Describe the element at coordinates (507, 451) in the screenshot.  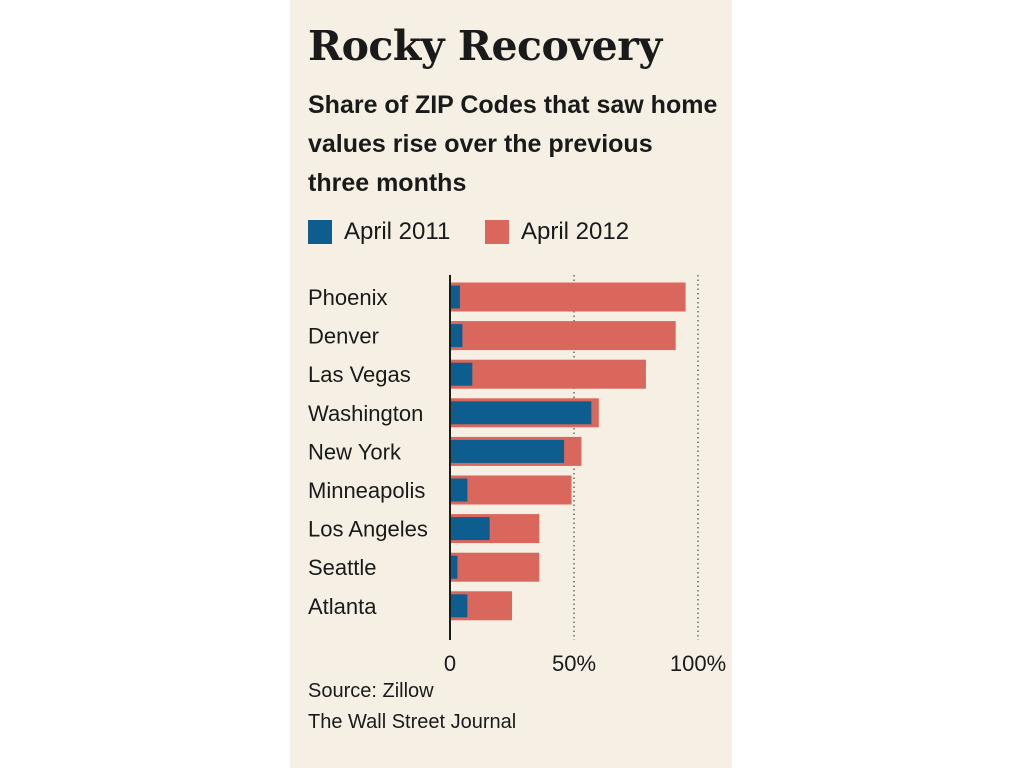
I see `bar-april-2011-new-york` at that location.